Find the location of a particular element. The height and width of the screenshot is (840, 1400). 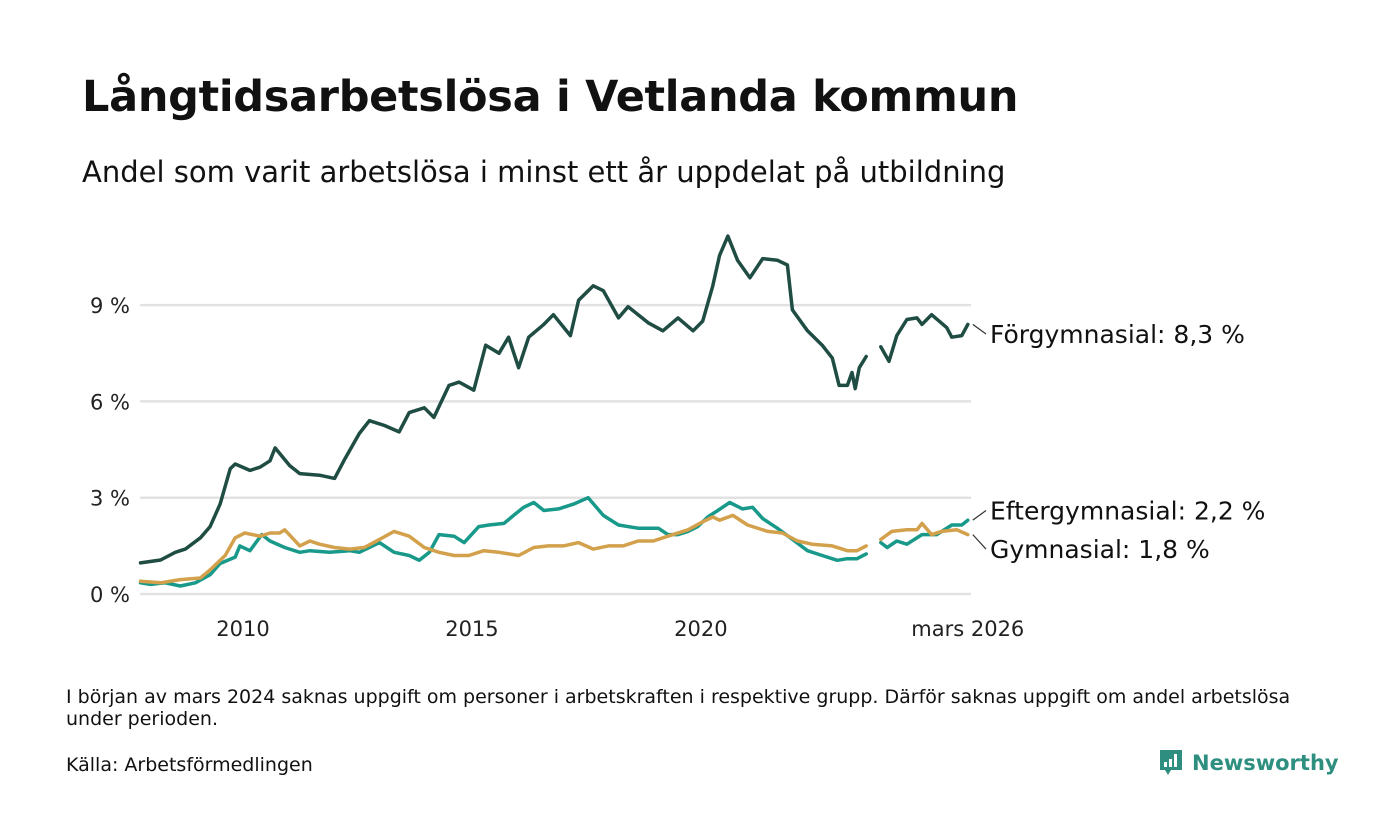

newsworthy-logo-icon is located at coordinates (1171, 762).